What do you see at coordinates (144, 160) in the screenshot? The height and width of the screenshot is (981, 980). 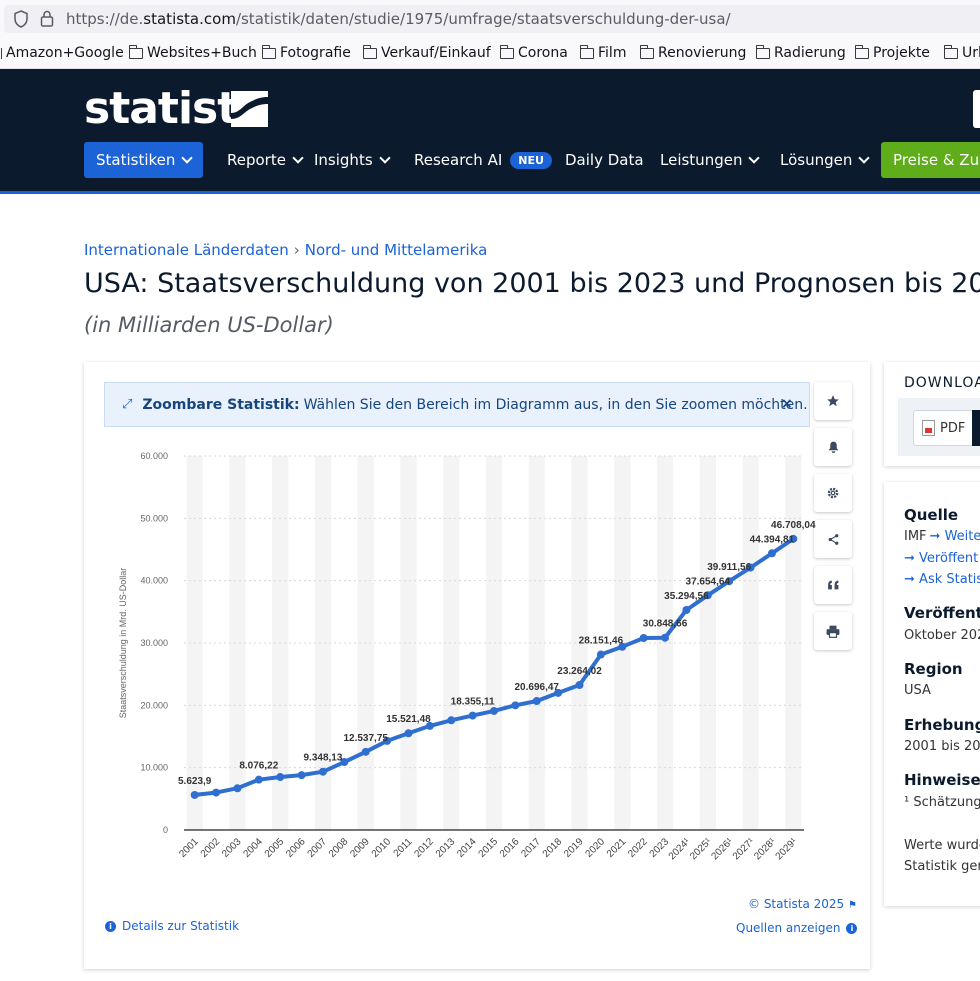 I see `nav-statistiken: Statistiken` at bounding box center [144, 160].